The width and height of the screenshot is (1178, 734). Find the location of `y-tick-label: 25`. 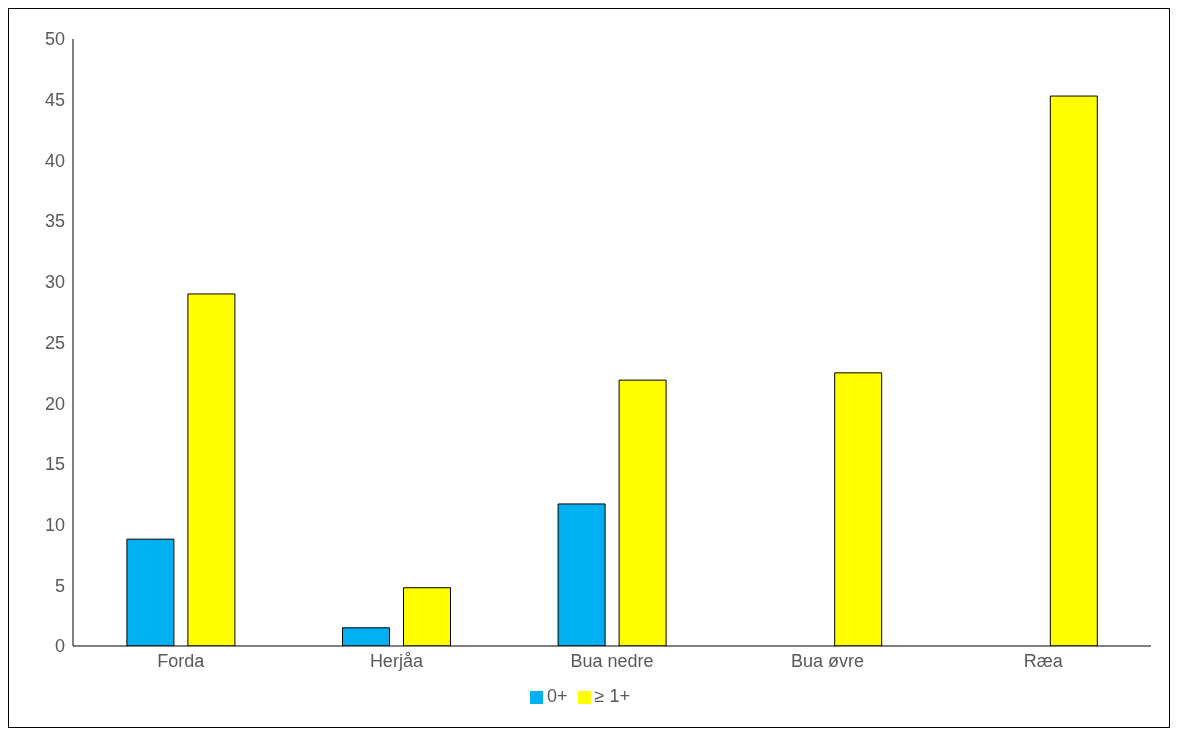

y-tick-label: 25 is located at coordinates (54, 342).